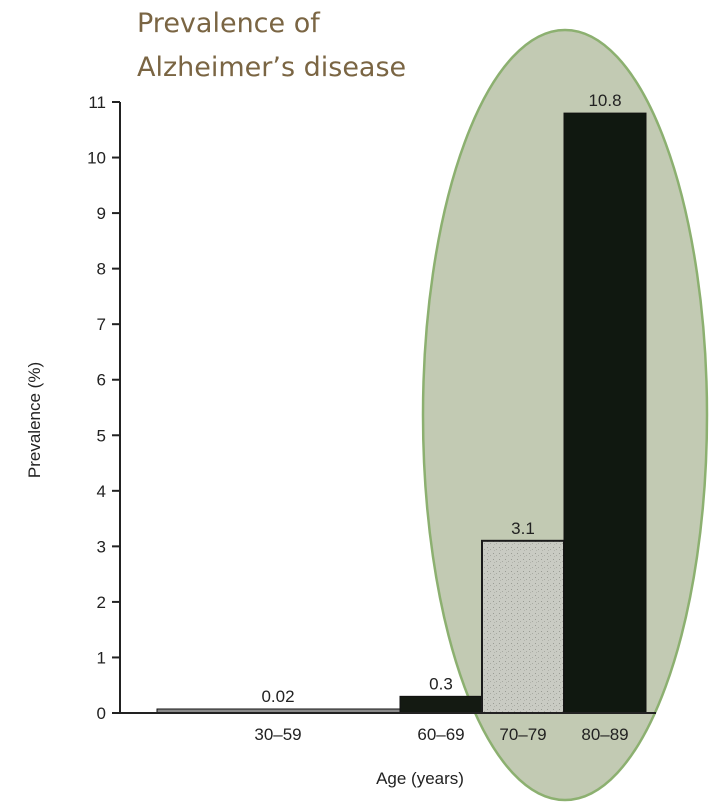 The height and width of the screenshot is (804, 717). I want to click on y-tick-label-4: 4, so click(101, 491).